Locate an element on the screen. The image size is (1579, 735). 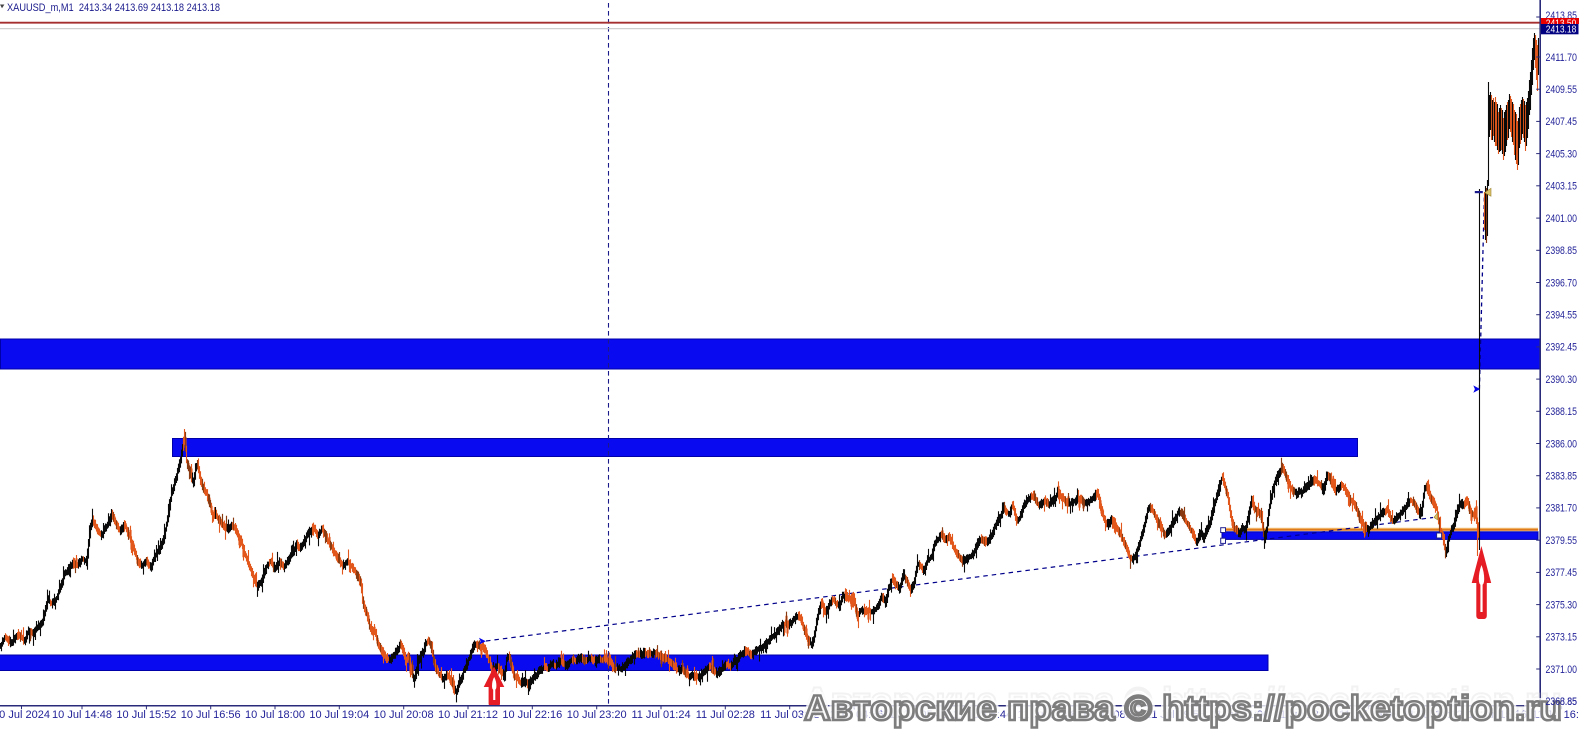
svg-text: 10 Jul 15:52 is located at coordinates (146, 715).